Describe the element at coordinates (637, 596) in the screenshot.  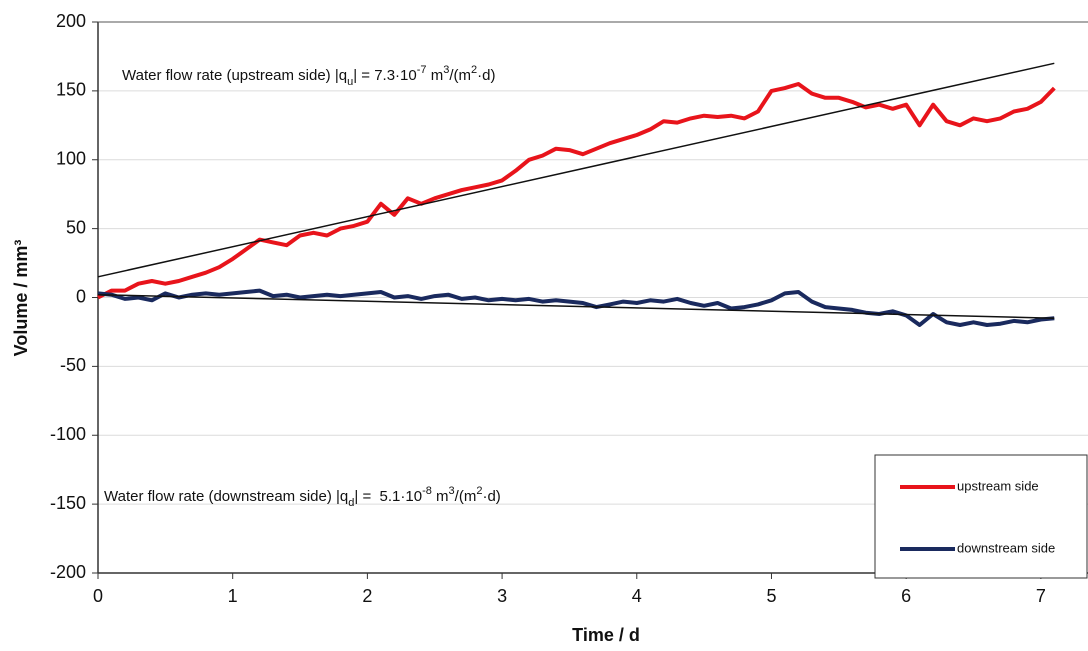
I see `x-tick-label: 4` at that location.